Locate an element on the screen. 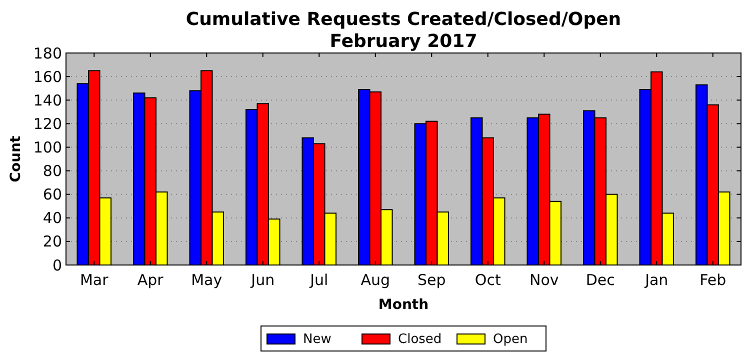 The image size is (751, 361). y-tick-label: 40 is located at coordinates (52, 218).